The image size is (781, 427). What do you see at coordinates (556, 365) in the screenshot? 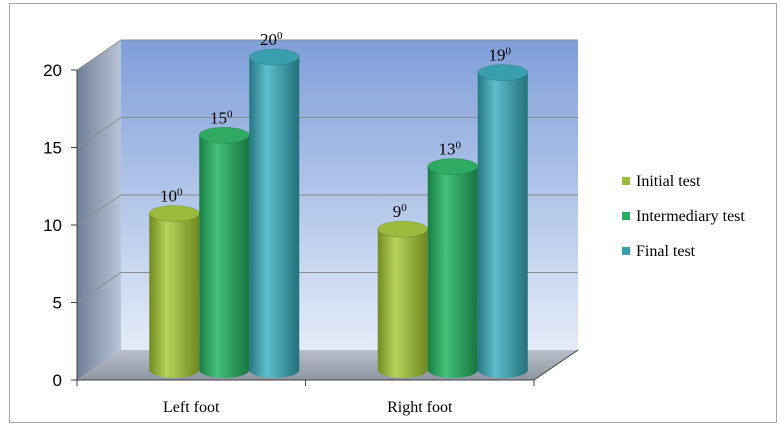
I see `floor-edge` at bounding box center [556, 365].